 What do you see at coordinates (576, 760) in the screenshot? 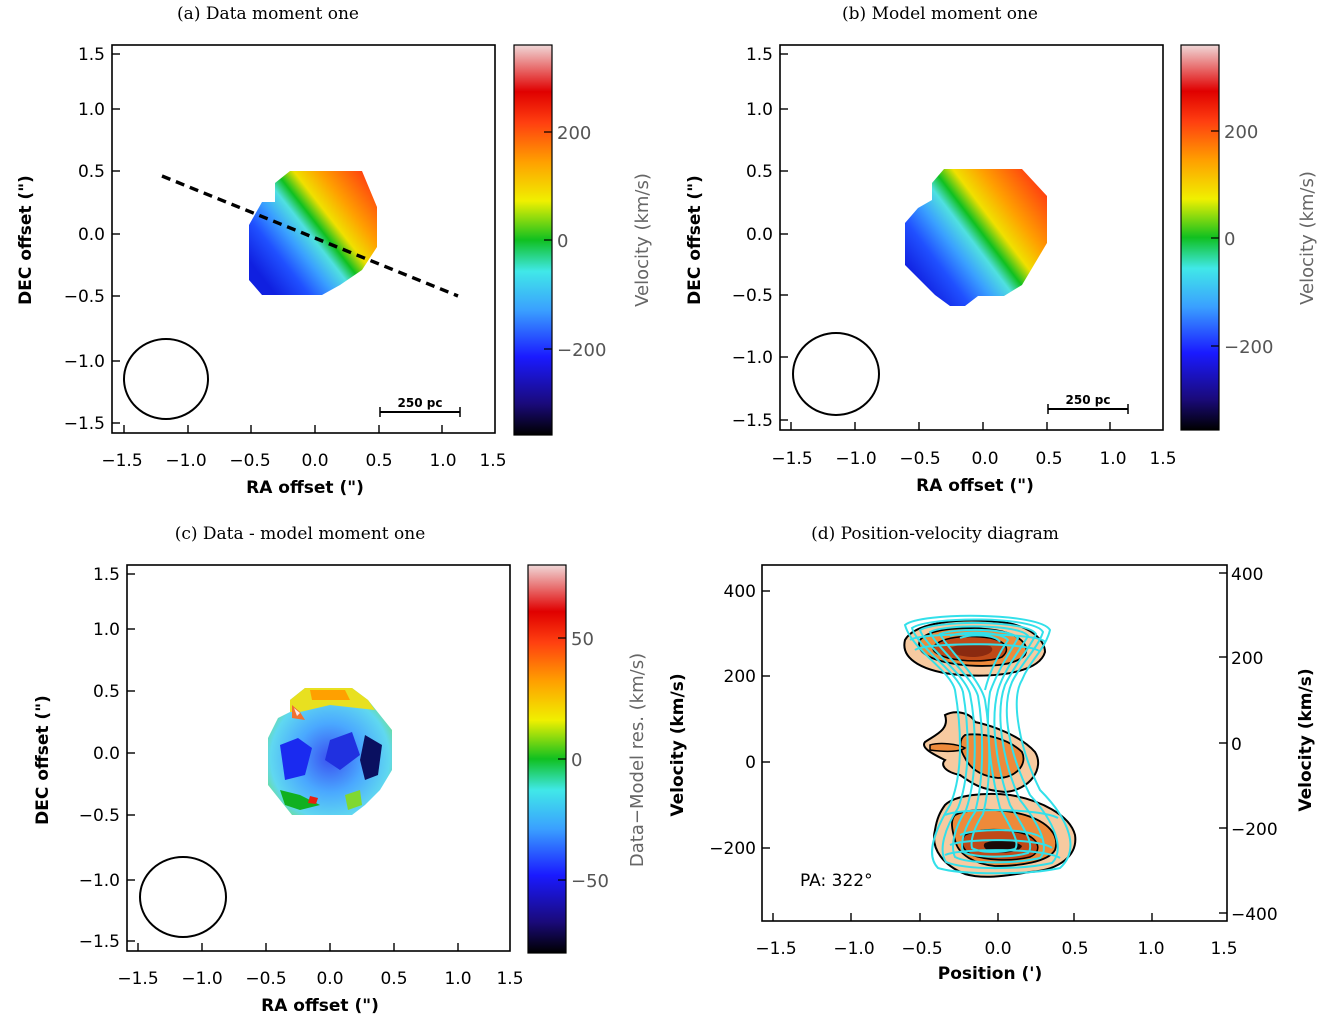
I see `panel-c-cbtick: 0` at bounding box center [576, 760].